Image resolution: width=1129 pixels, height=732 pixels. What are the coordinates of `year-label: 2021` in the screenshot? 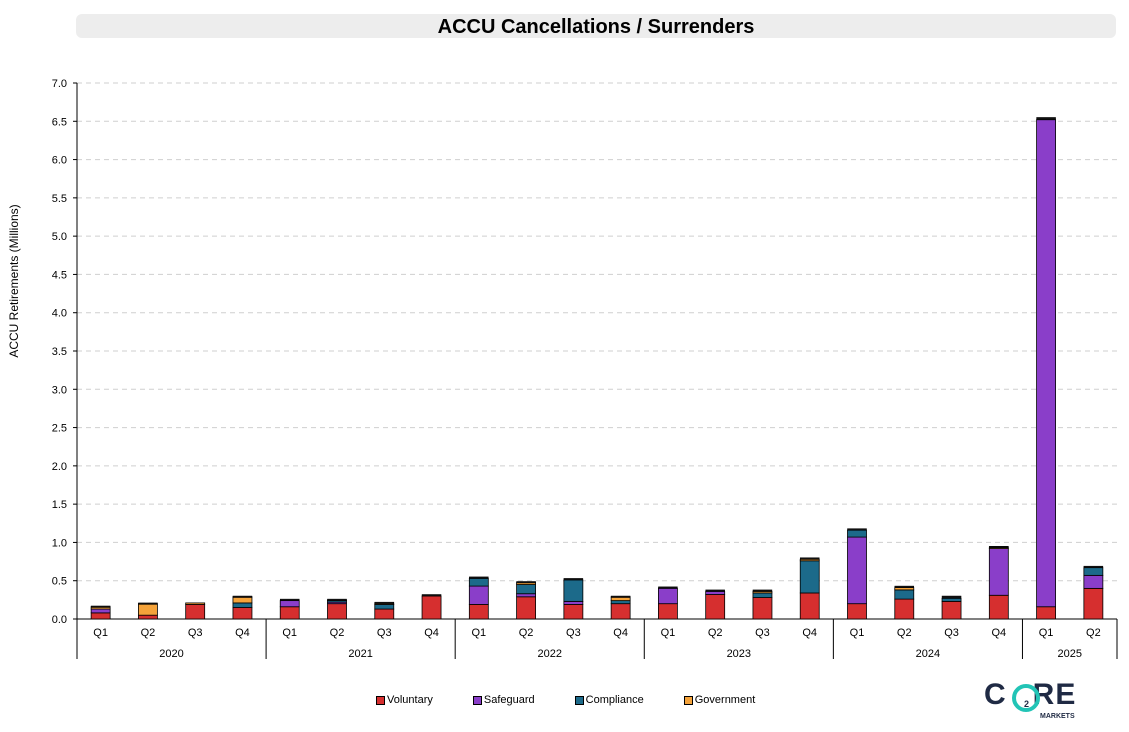 It's located at (360, 654).